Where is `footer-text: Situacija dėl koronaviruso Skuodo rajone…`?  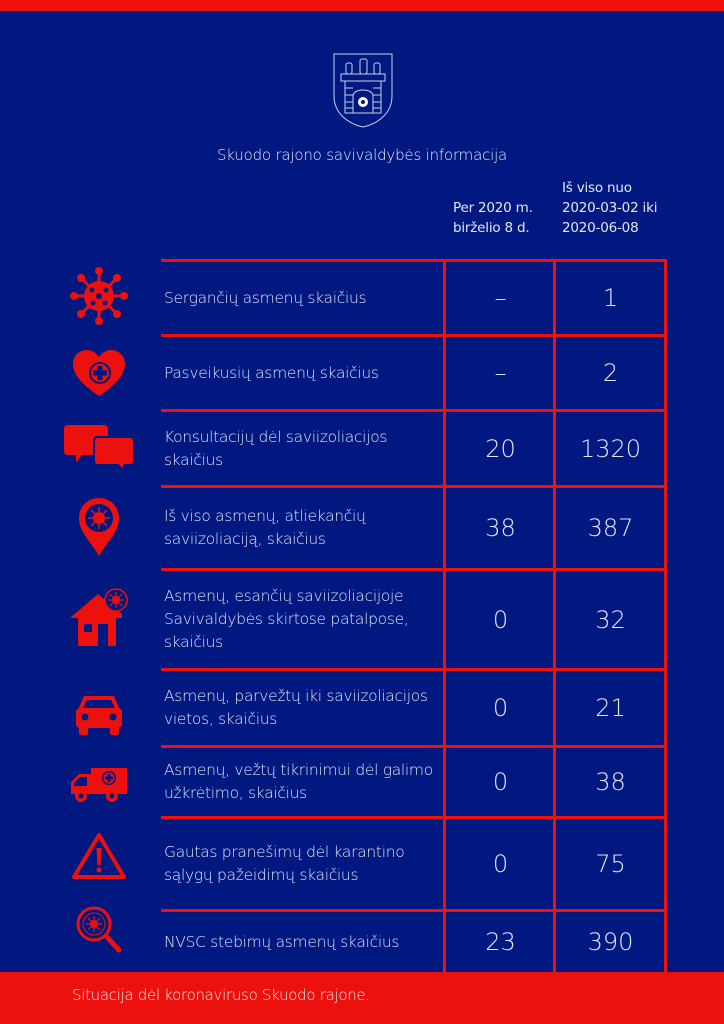
footer-text: Situacija dėl koronaviruso Skuodo rajone… is located at coordinates (221, 995).